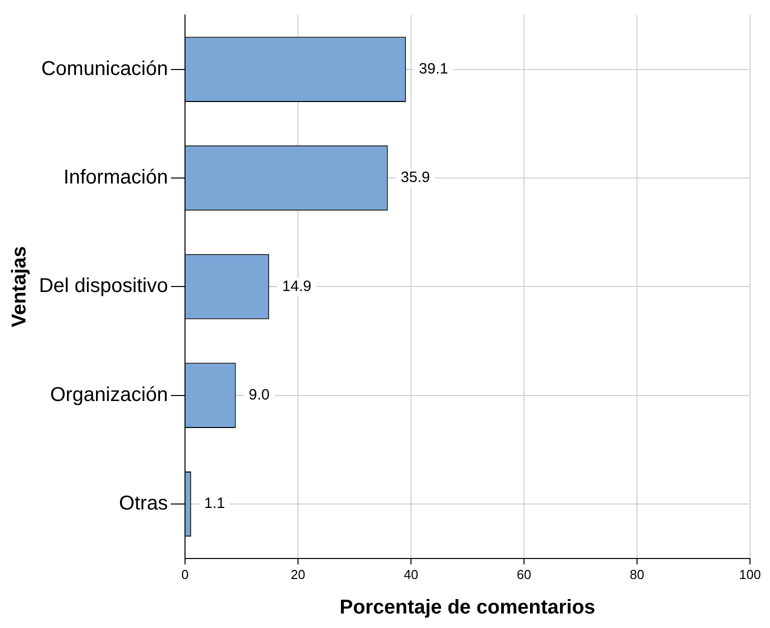 The height and width of the screenshot is (628, 770). What do you see at coordinates (185, 574) in the screenshot?
I see `x-tick-label: 0` at bounding box center [185, 574].